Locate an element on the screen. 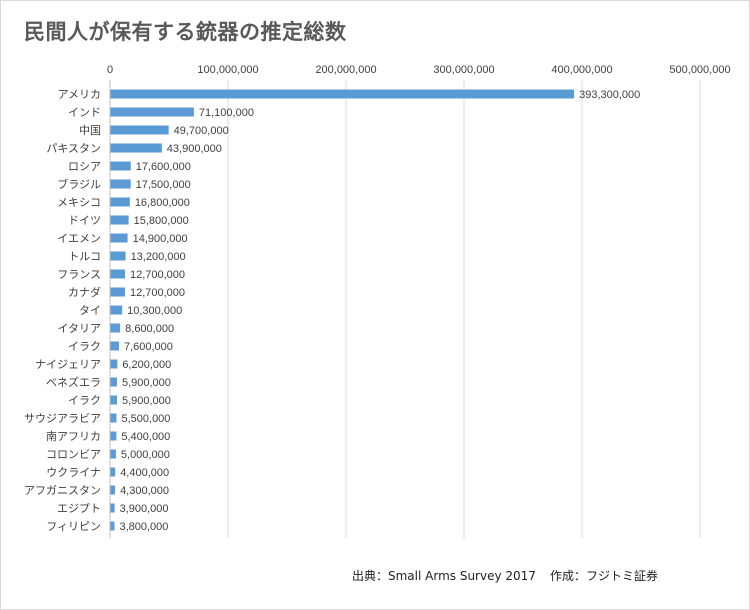  data-label: 43,900,000 is located at coordinates (194, 149).